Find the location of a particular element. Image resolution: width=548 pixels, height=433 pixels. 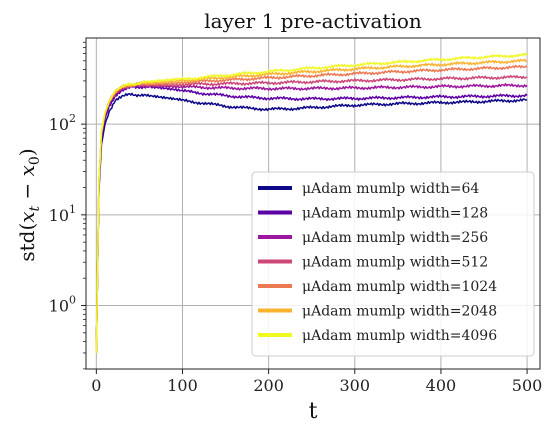

y-axis-label: std(xt − x0) is located at coordinates (29, 204).